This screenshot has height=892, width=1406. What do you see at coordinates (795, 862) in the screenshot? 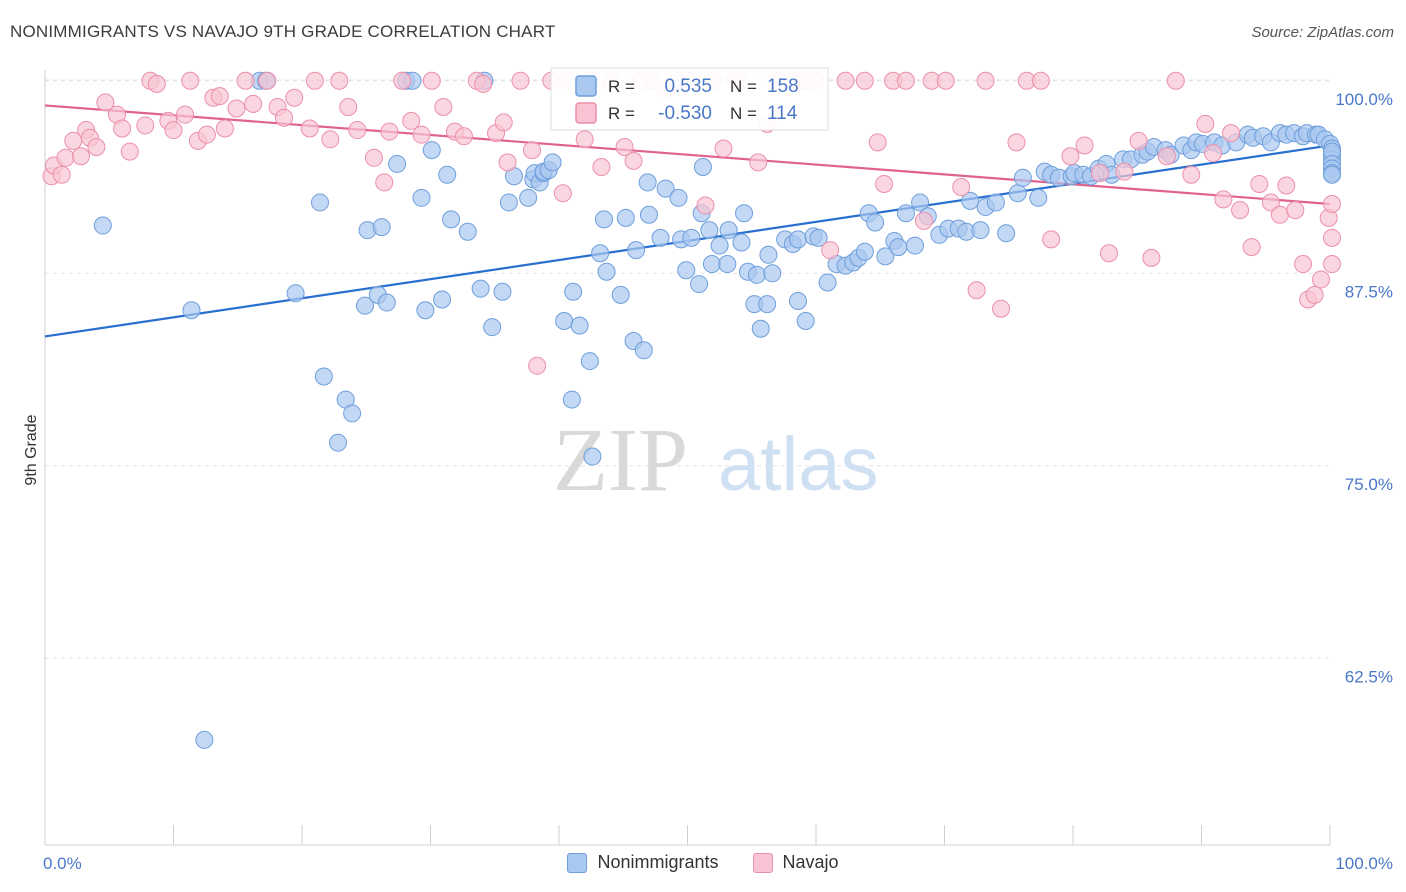
I see `legend-item-navajo: Navajo` at bounding box center [795, 862].